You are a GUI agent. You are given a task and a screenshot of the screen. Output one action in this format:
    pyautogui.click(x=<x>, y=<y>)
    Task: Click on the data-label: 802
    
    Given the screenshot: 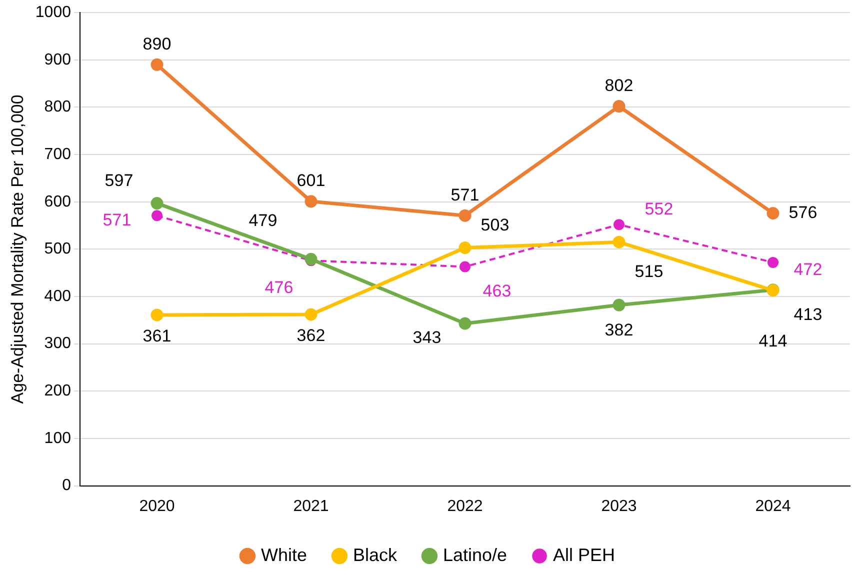 What is the action you would take?
    pyautogui.click(x=619, y=85)
    